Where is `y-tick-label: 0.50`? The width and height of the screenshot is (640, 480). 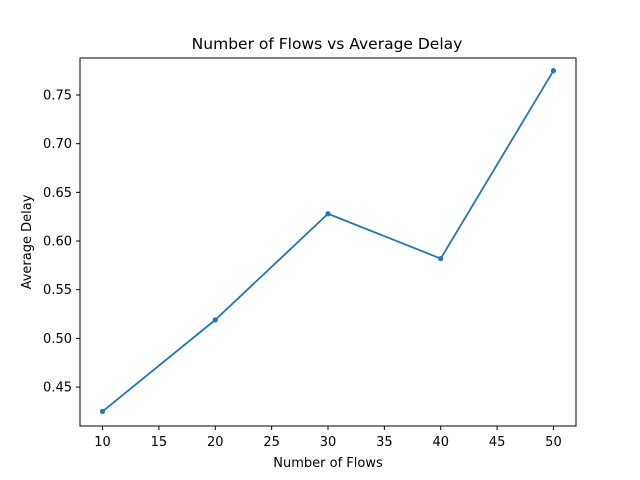
y-tick-label: 0.50 is located at coordinates (57, 339).